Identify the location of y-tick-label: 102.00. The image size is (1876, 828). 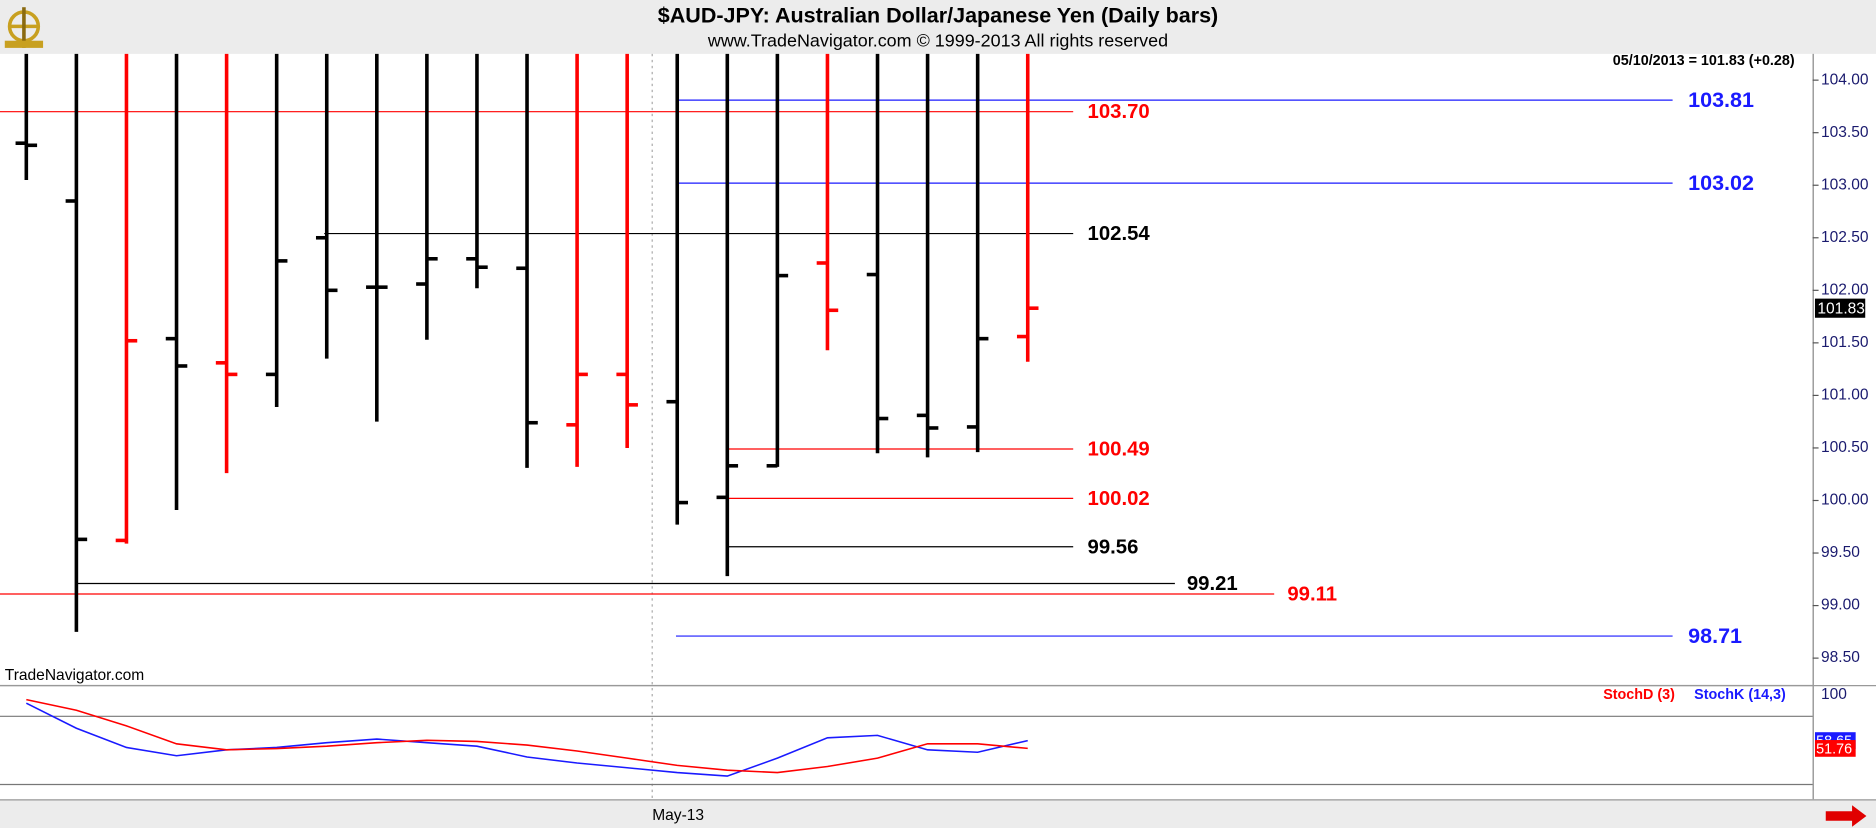
(1845, 289).